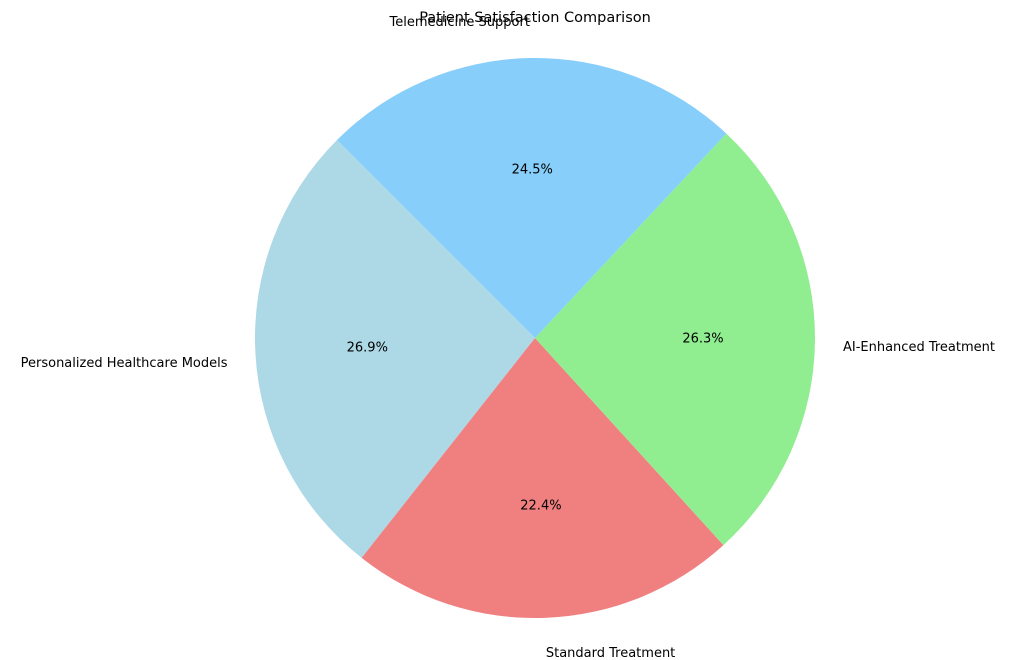 This screenshot has width=1013, height=660. I want to click on slice-label-telemedicine-support: Telemedicine Support, so click(459, 22).